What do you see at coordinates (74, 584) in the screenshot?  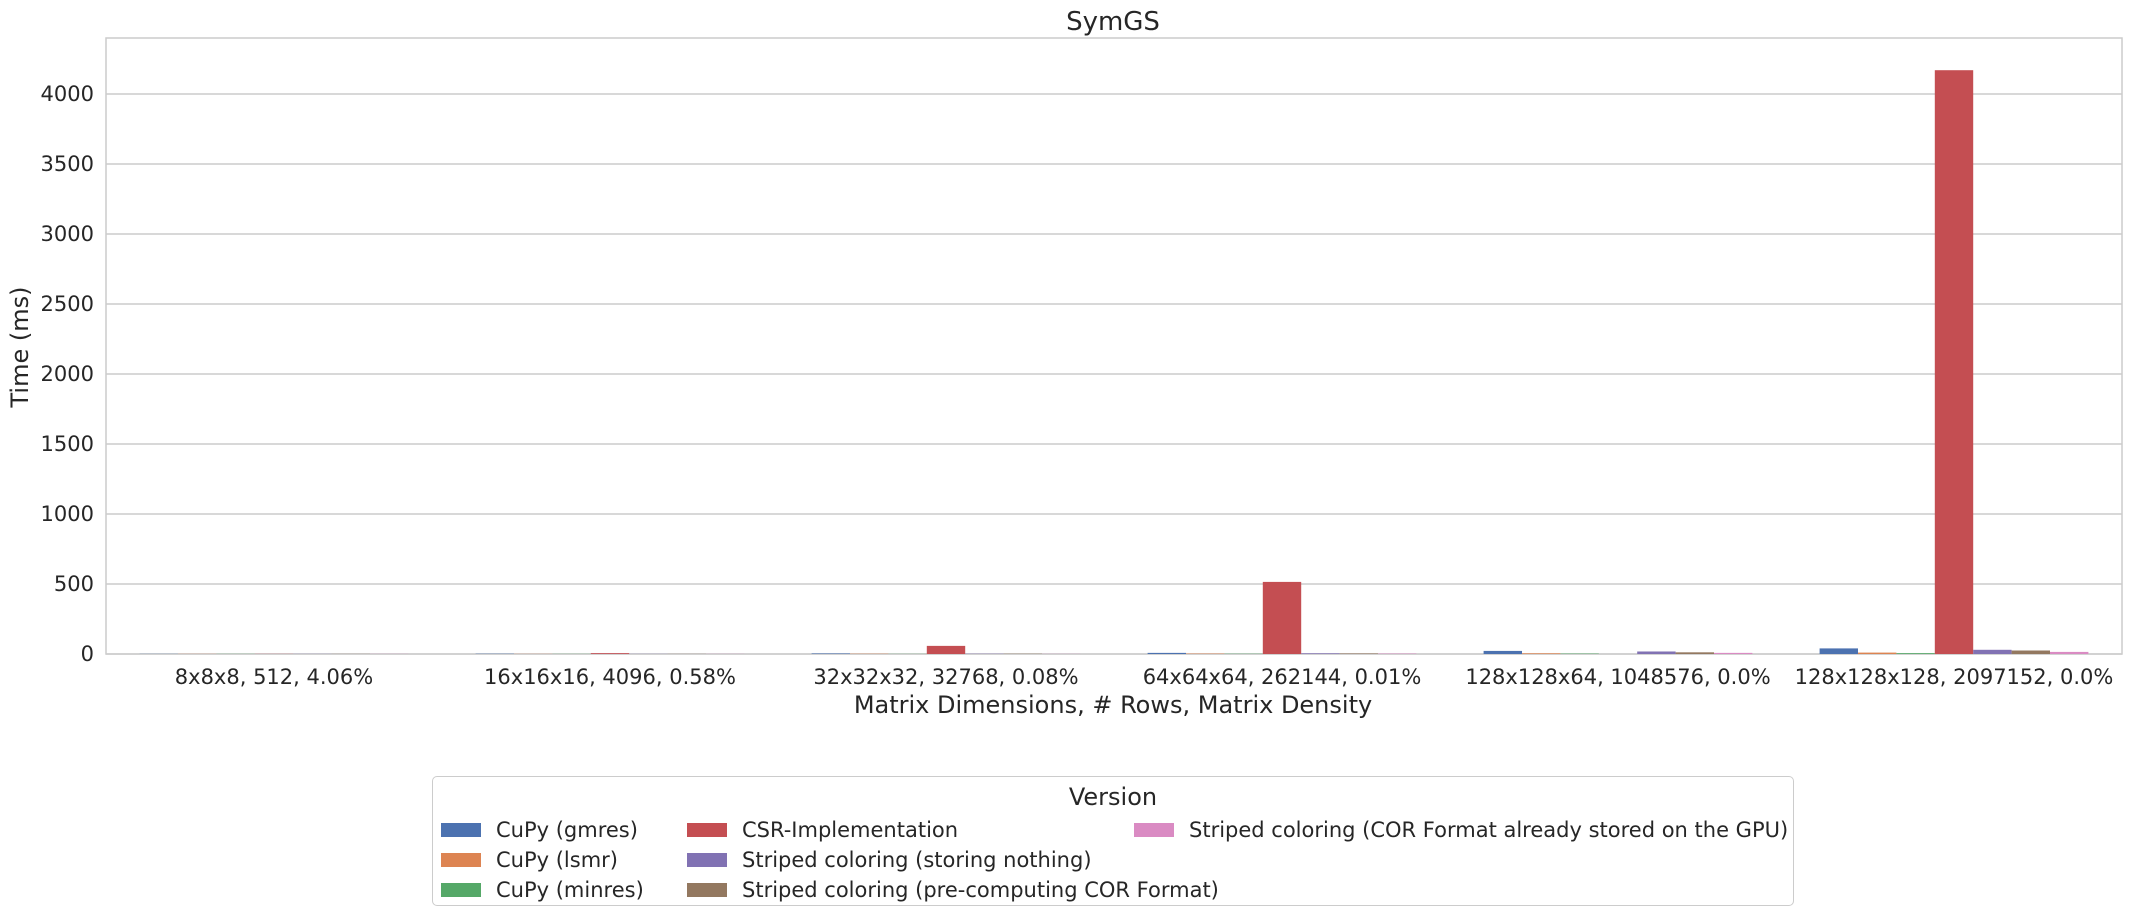 I see `y-tick-label: 500` at bounding box center [74, 584].